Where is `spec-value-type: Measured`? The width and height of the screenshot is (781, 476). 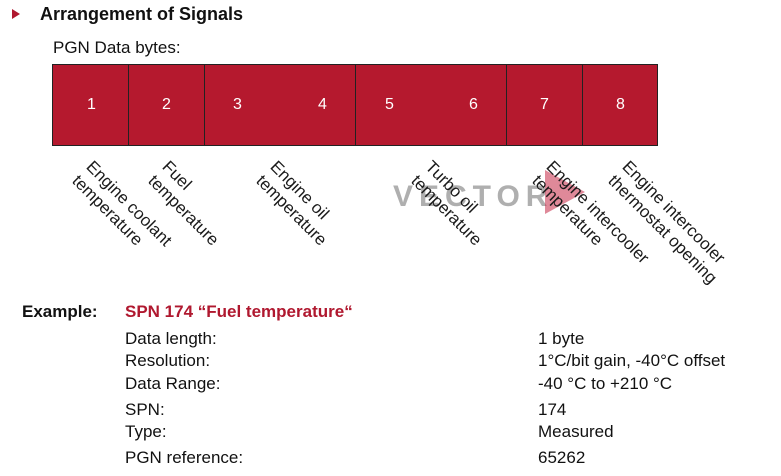 spec-value-type: Measured is located at coordinates (576, 431).